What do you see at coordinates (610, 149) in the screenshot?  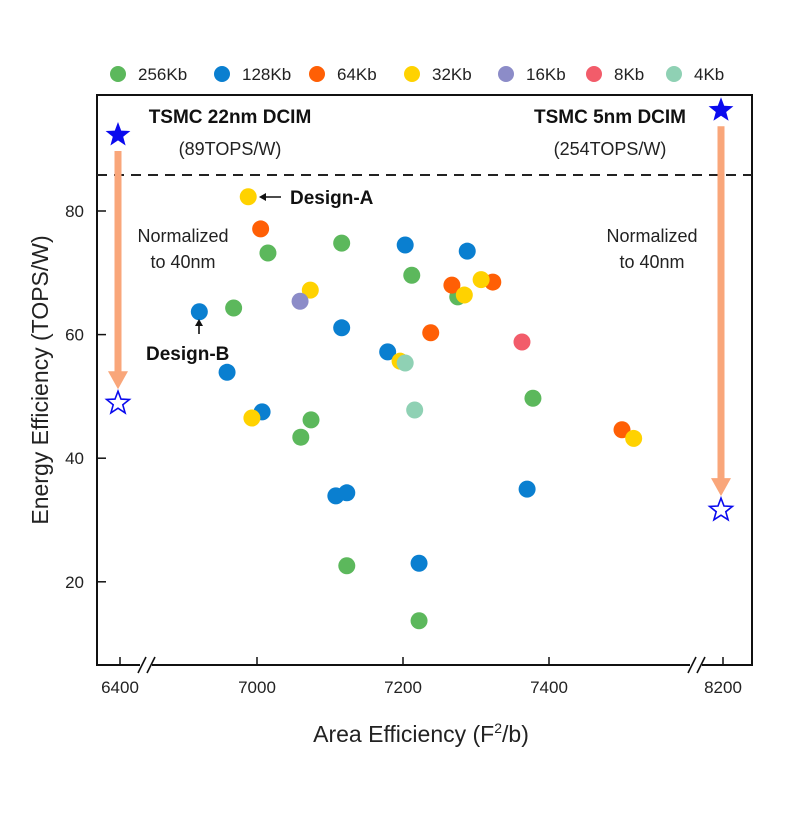 I see `ref-5nm-value: (254TOPS/W)` at bounding box center [610, 149].